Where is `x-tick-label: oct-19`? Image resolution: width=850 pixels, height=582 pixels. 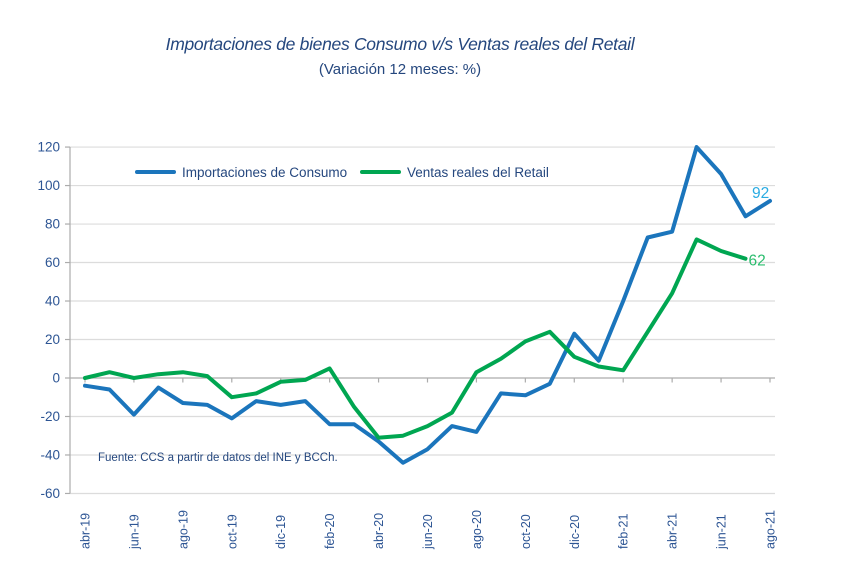 x-tick-label: oct-19 is located at coordinates (232, 531).